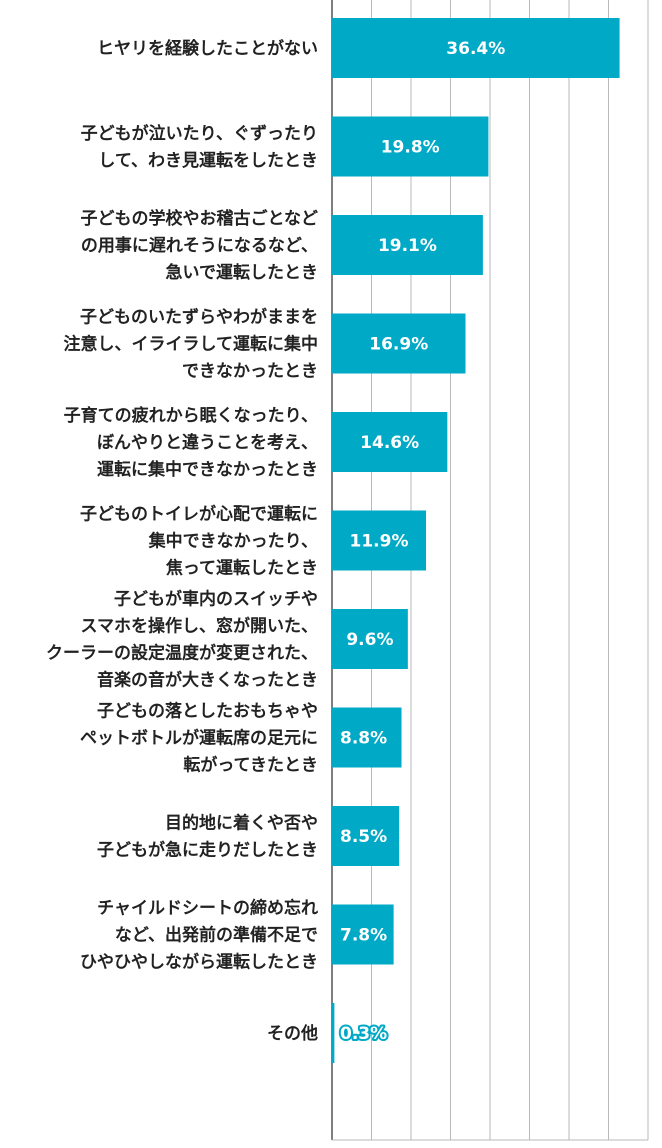 The width and height of the screenshot is (662, 1148). Describe the element at coordinates (363, 739) in the screenshot. I see `value-label: 8.8%` at that location.